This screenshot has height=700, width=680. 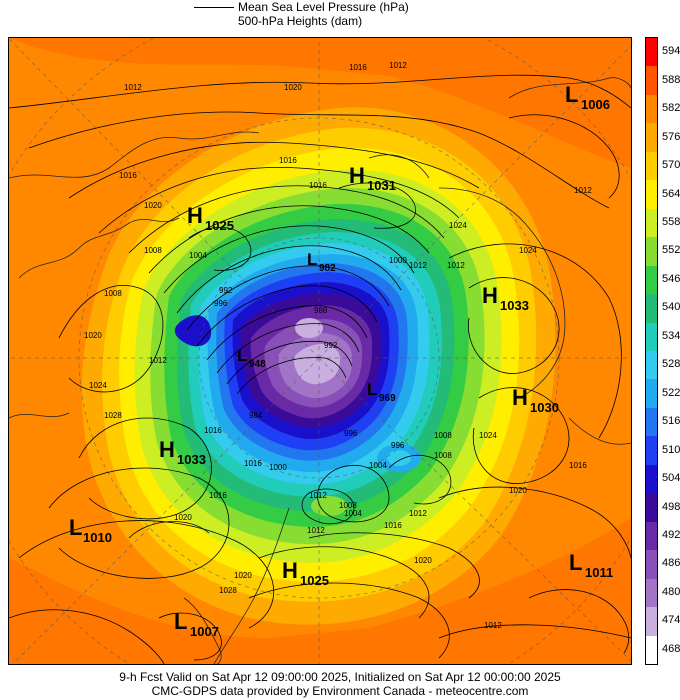 What do you see at coordinates (309, 328) in the screenshot?
I see `height-band-474-north` at bounding box center [309, 328].